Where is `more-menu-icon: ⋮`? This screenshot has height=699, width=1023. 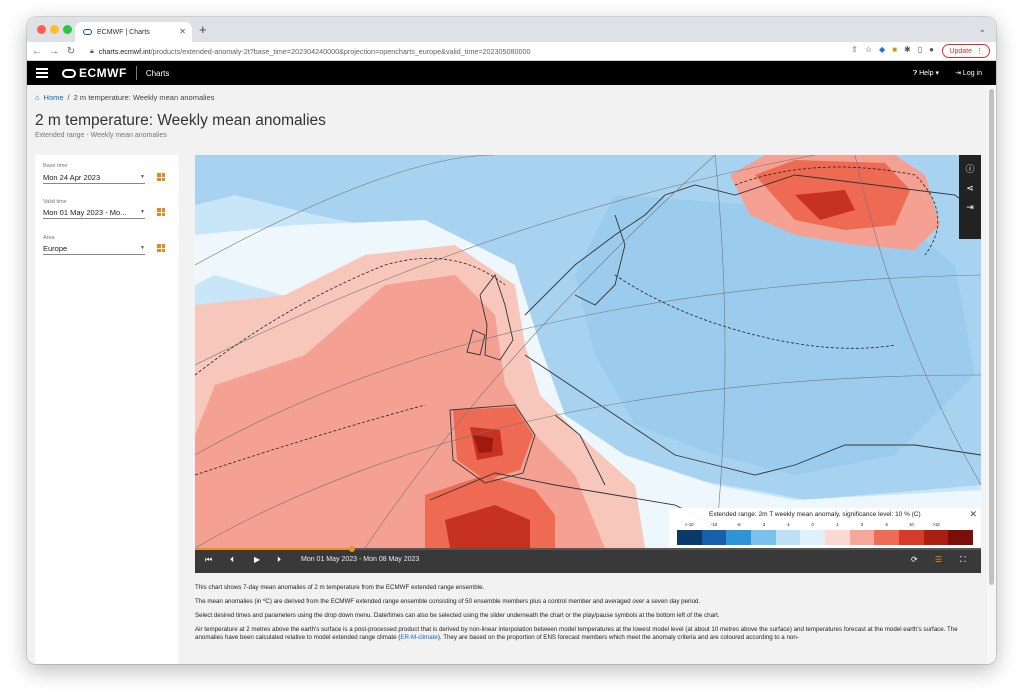 more-menu-icon: ⋮ is located at coordinates (979, 51).